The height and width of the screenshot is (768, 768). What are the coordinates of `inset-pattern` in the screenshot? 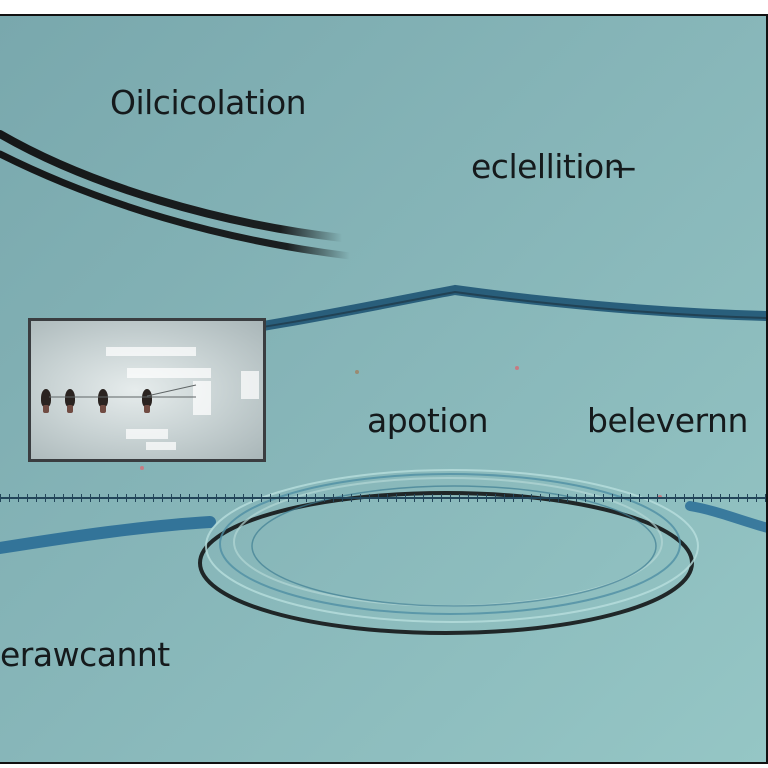 It's located at (147, 390).